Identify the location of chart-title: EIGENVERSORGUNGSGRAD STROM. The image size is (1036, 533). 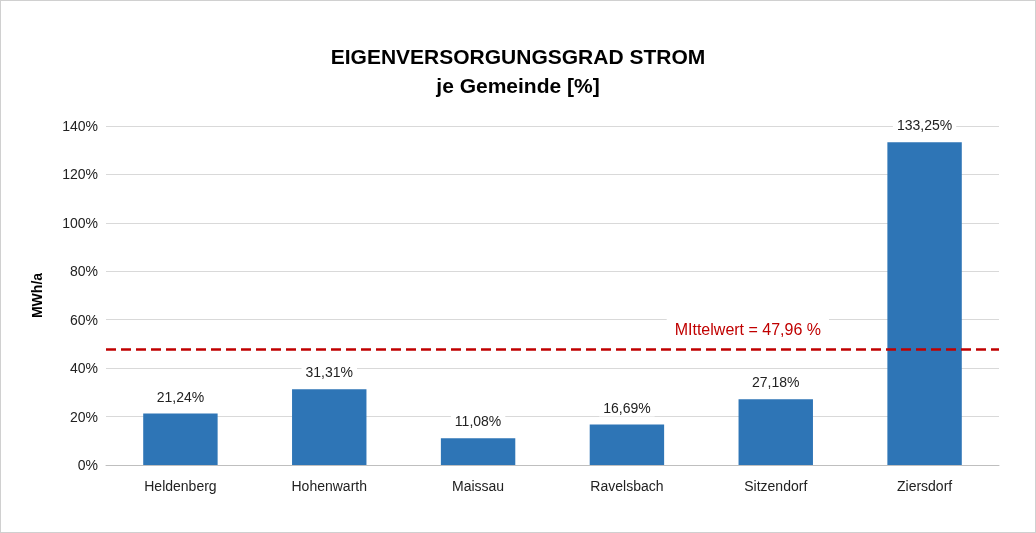
(518, 56).